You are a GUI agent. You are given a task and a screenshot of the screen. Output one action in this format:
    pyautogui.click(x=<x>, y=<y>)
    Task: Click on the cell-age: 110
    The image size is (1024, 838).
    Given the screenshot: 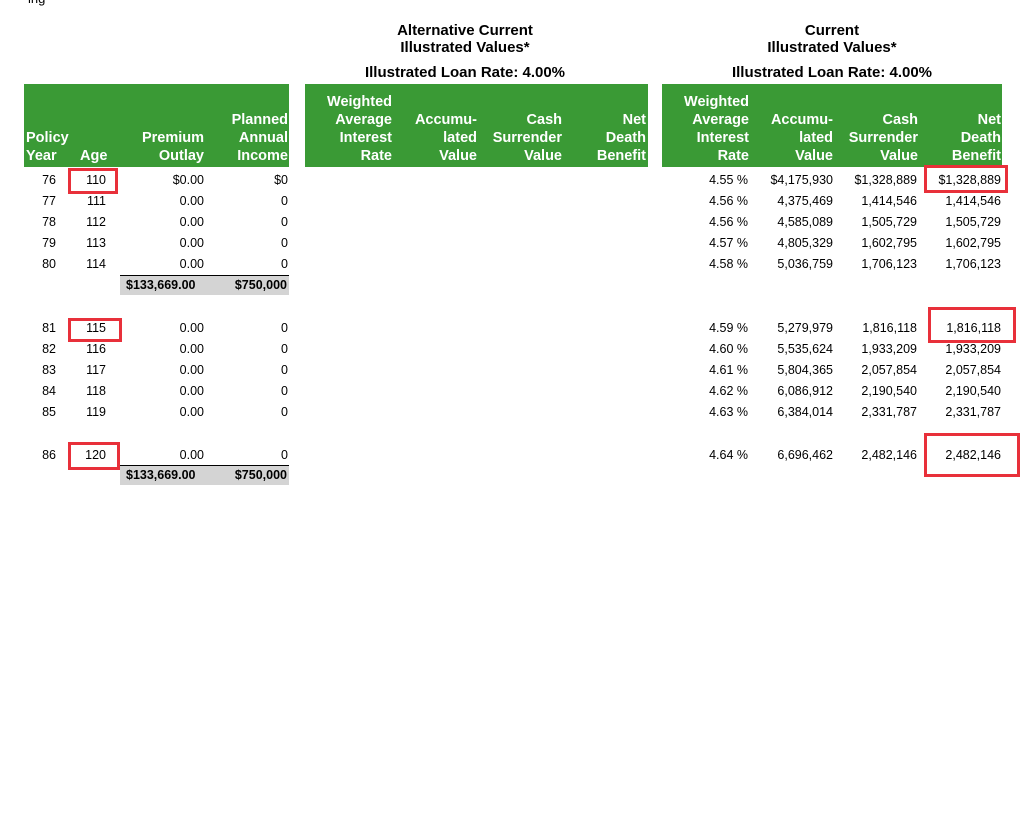 What is the action you would take?
    pyautogui.click(x=96, y=180)
    